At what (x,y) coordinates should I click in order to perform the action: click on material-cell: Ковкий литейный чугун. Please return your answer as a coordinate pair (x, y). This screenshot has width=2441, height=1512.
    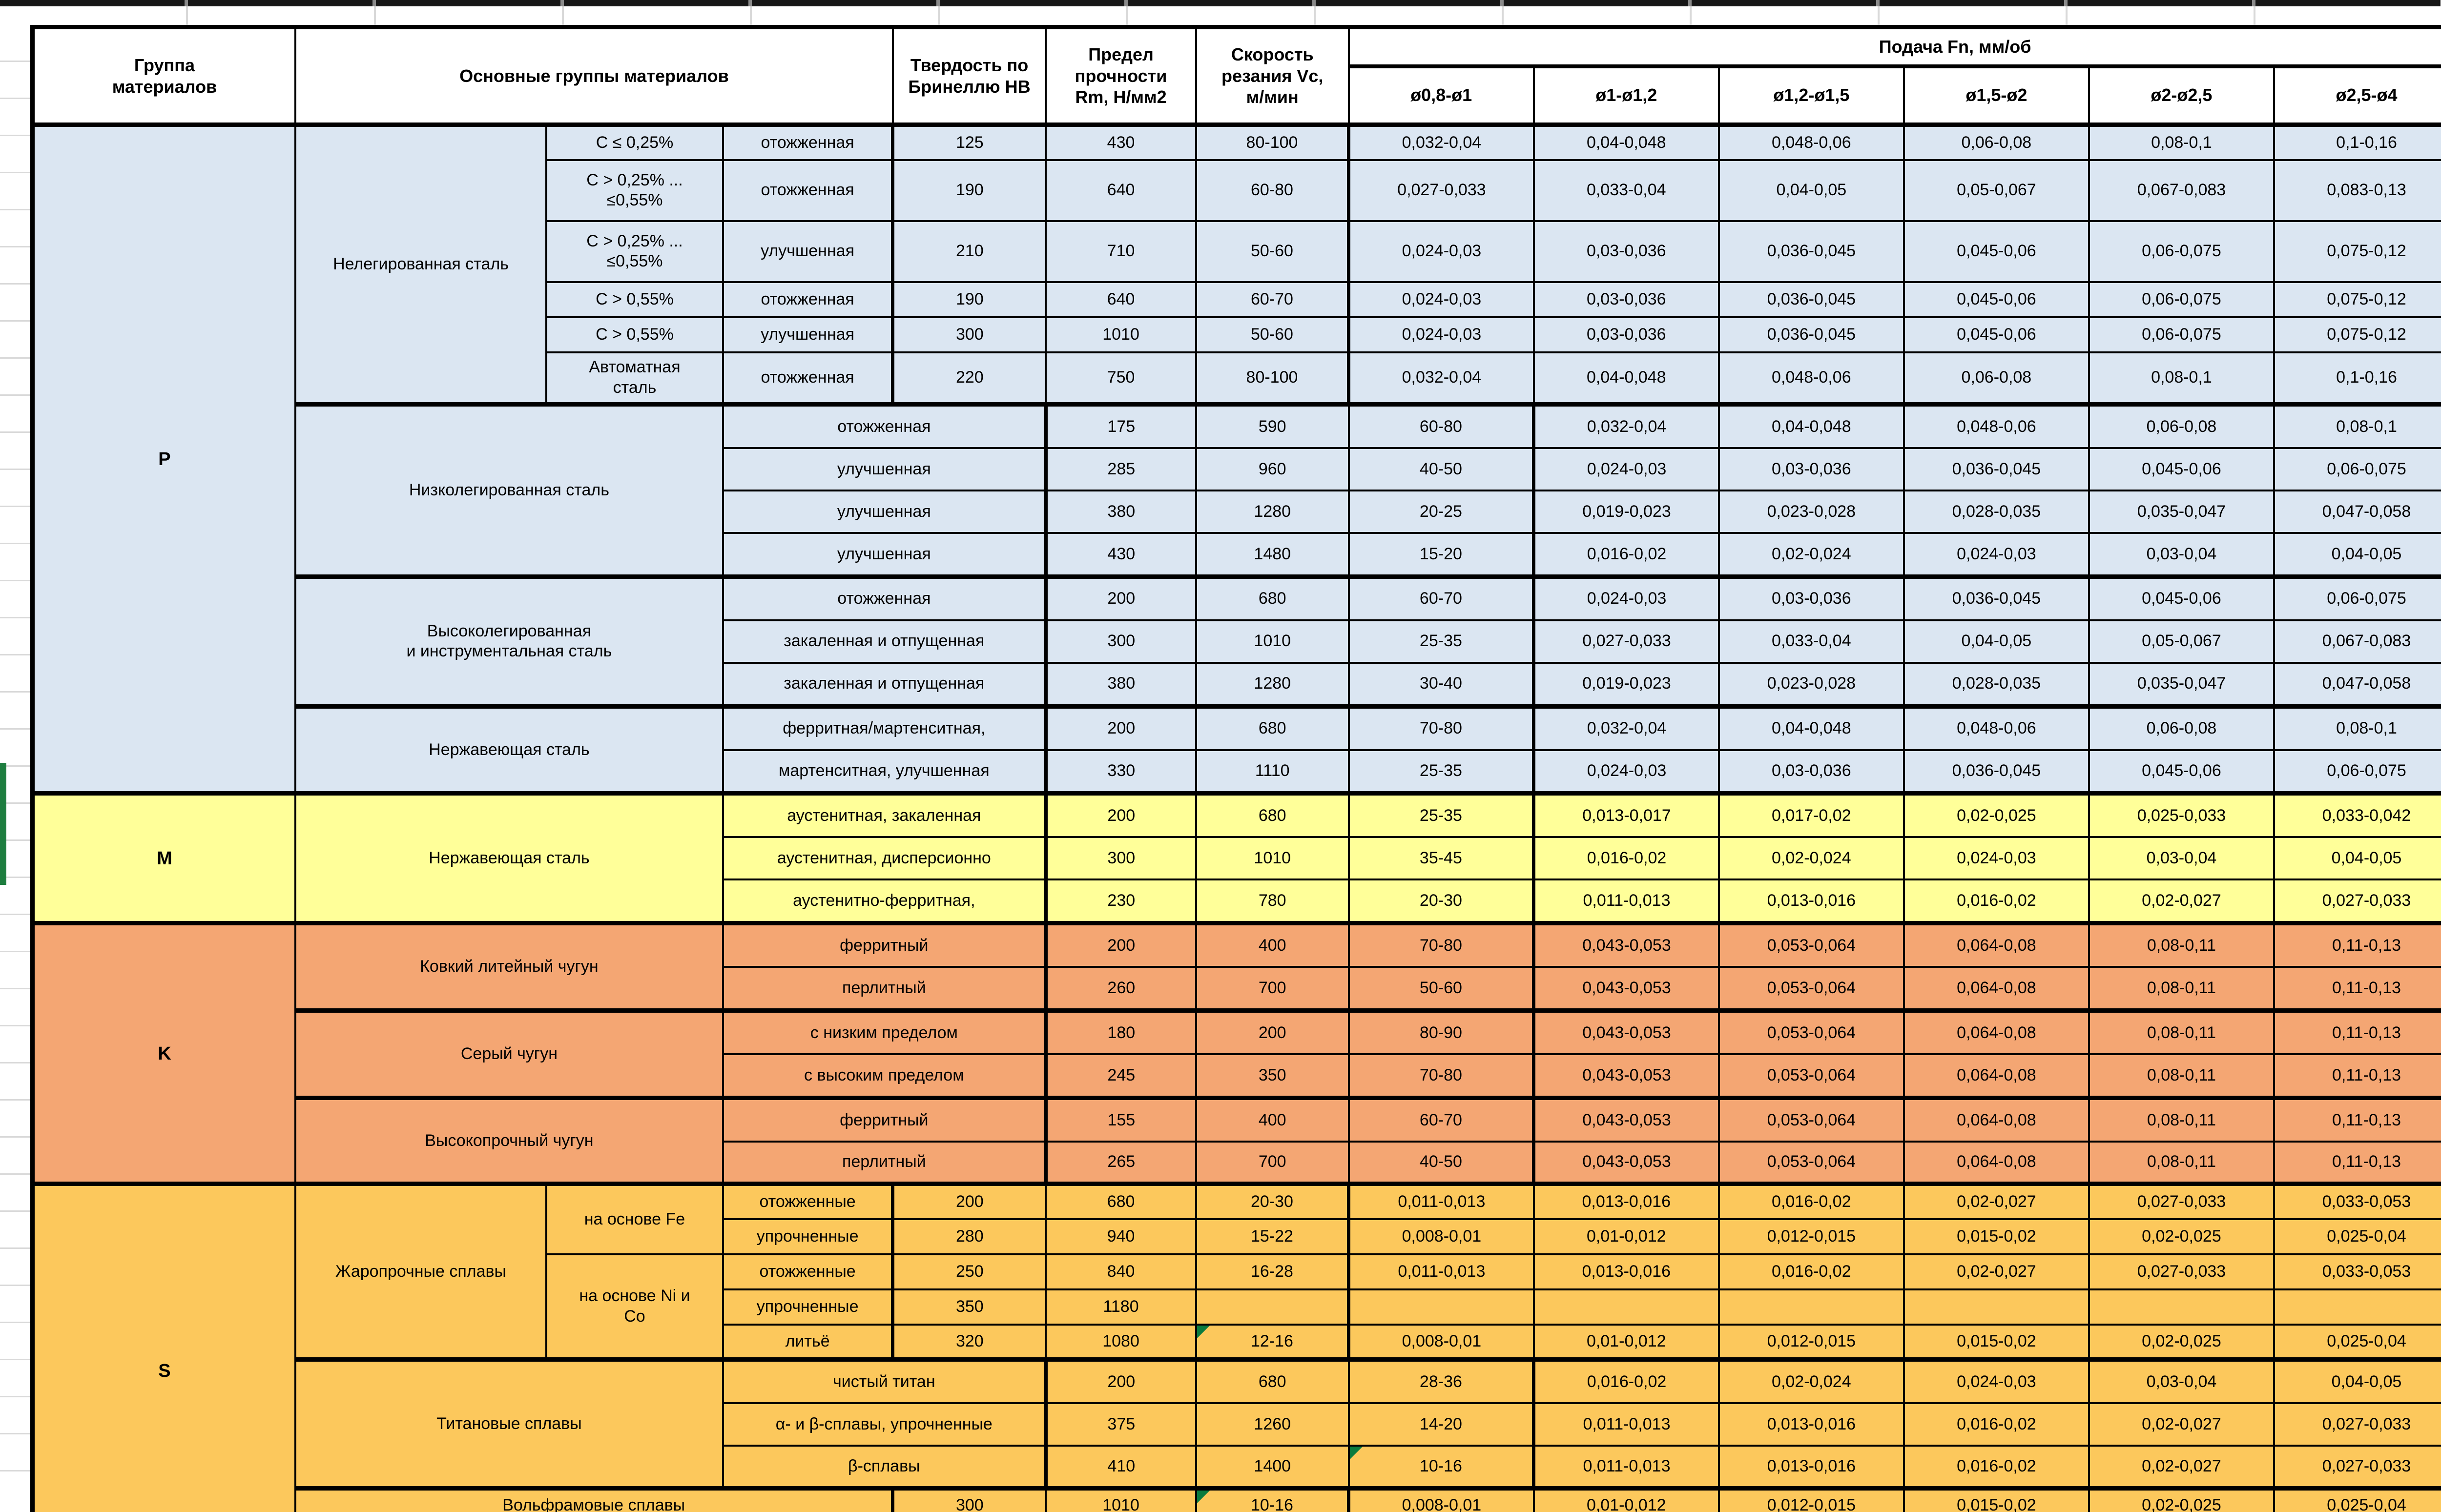
    Looking at the image, I should click on (509, 967).